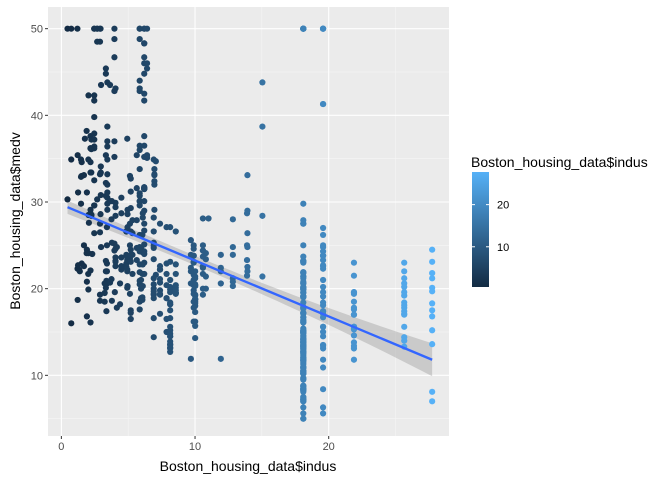 This screenshot has height=480, width=672. Describe the element at coordinates (559, 220) in the screenshot. I see `legend: Boston_housing_data$indus 10 20` at that location.